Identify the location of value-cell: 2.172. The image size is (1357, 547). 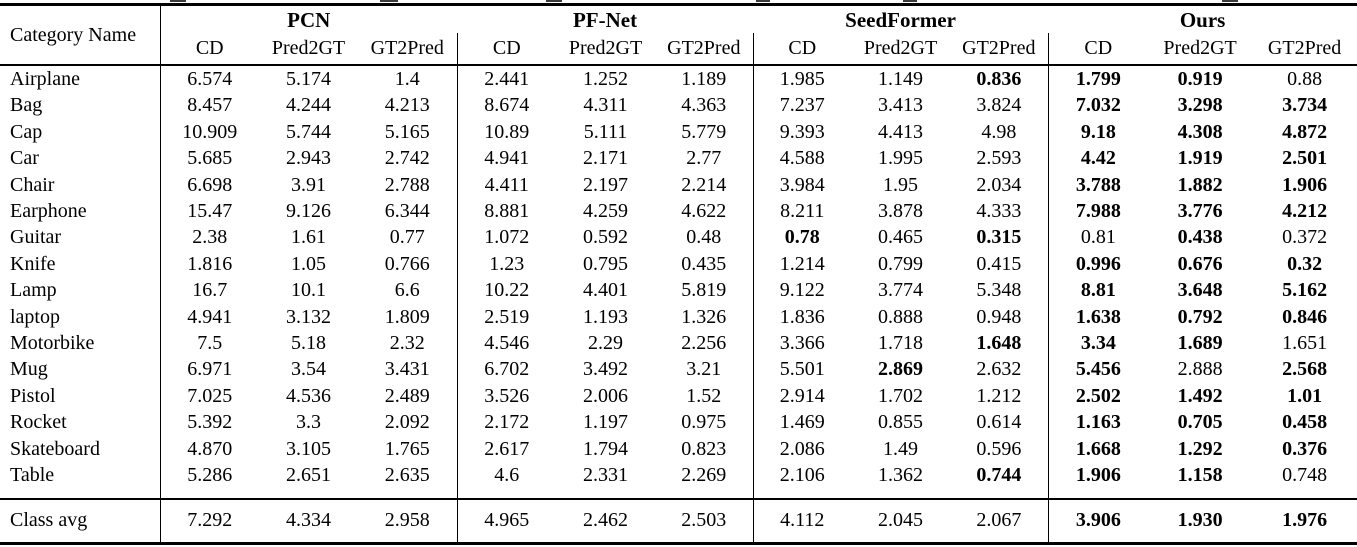
(506, 422).